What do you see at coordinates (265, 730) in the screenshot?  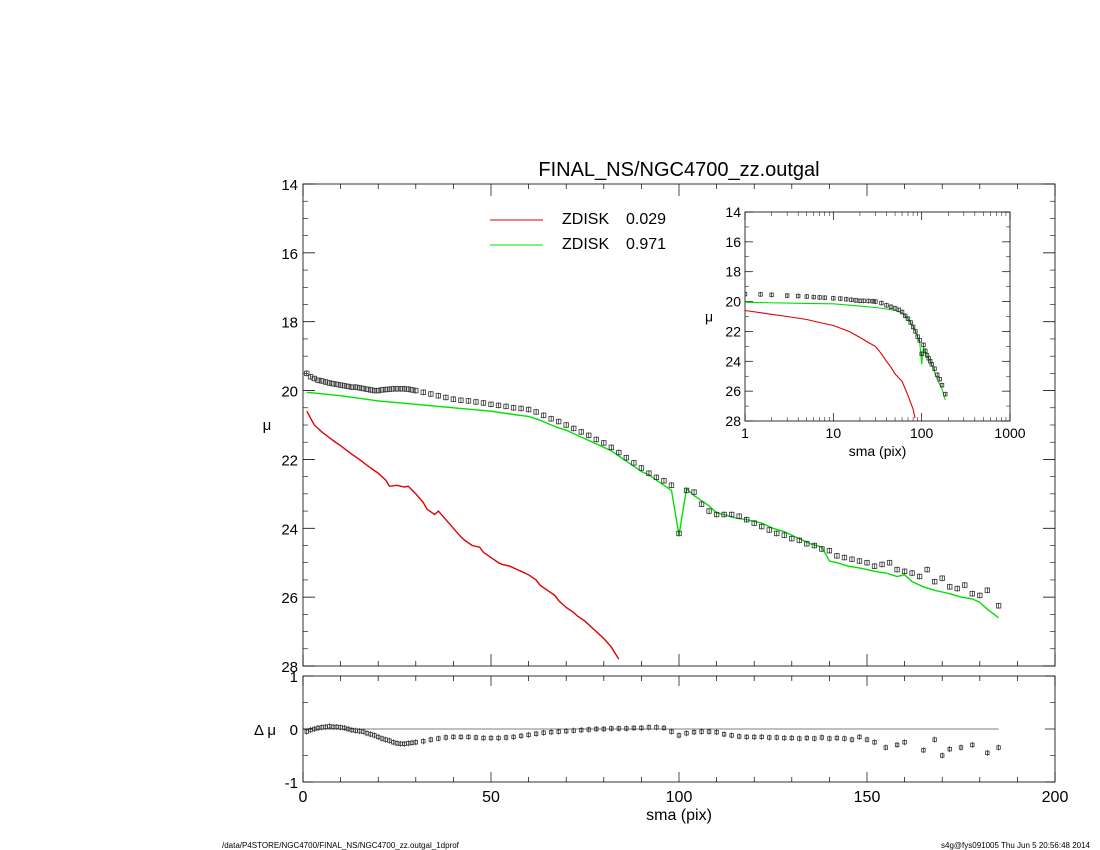 I see `y-axis-label: Δ μ` at bounding box center [265, 730].